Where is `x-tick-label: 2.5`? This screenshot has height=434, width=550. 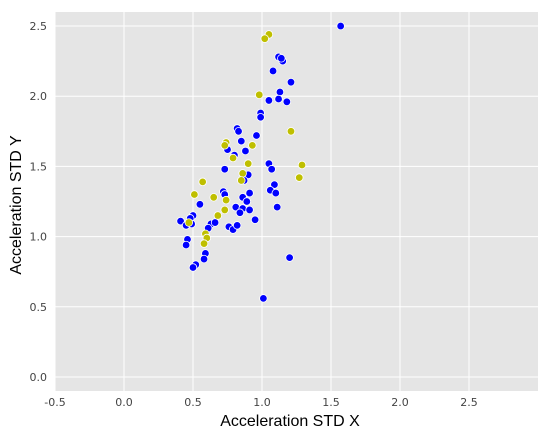 x-tick-label: 2.5 is located at coordinates (469, 402).